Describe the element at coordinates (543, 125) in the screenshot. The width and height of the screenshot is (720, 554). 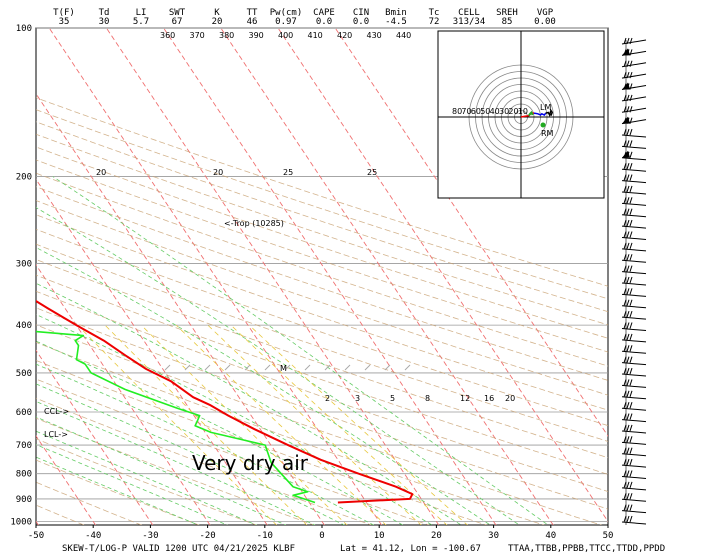
I see `hodograph-storm-motion-dot` at that location.